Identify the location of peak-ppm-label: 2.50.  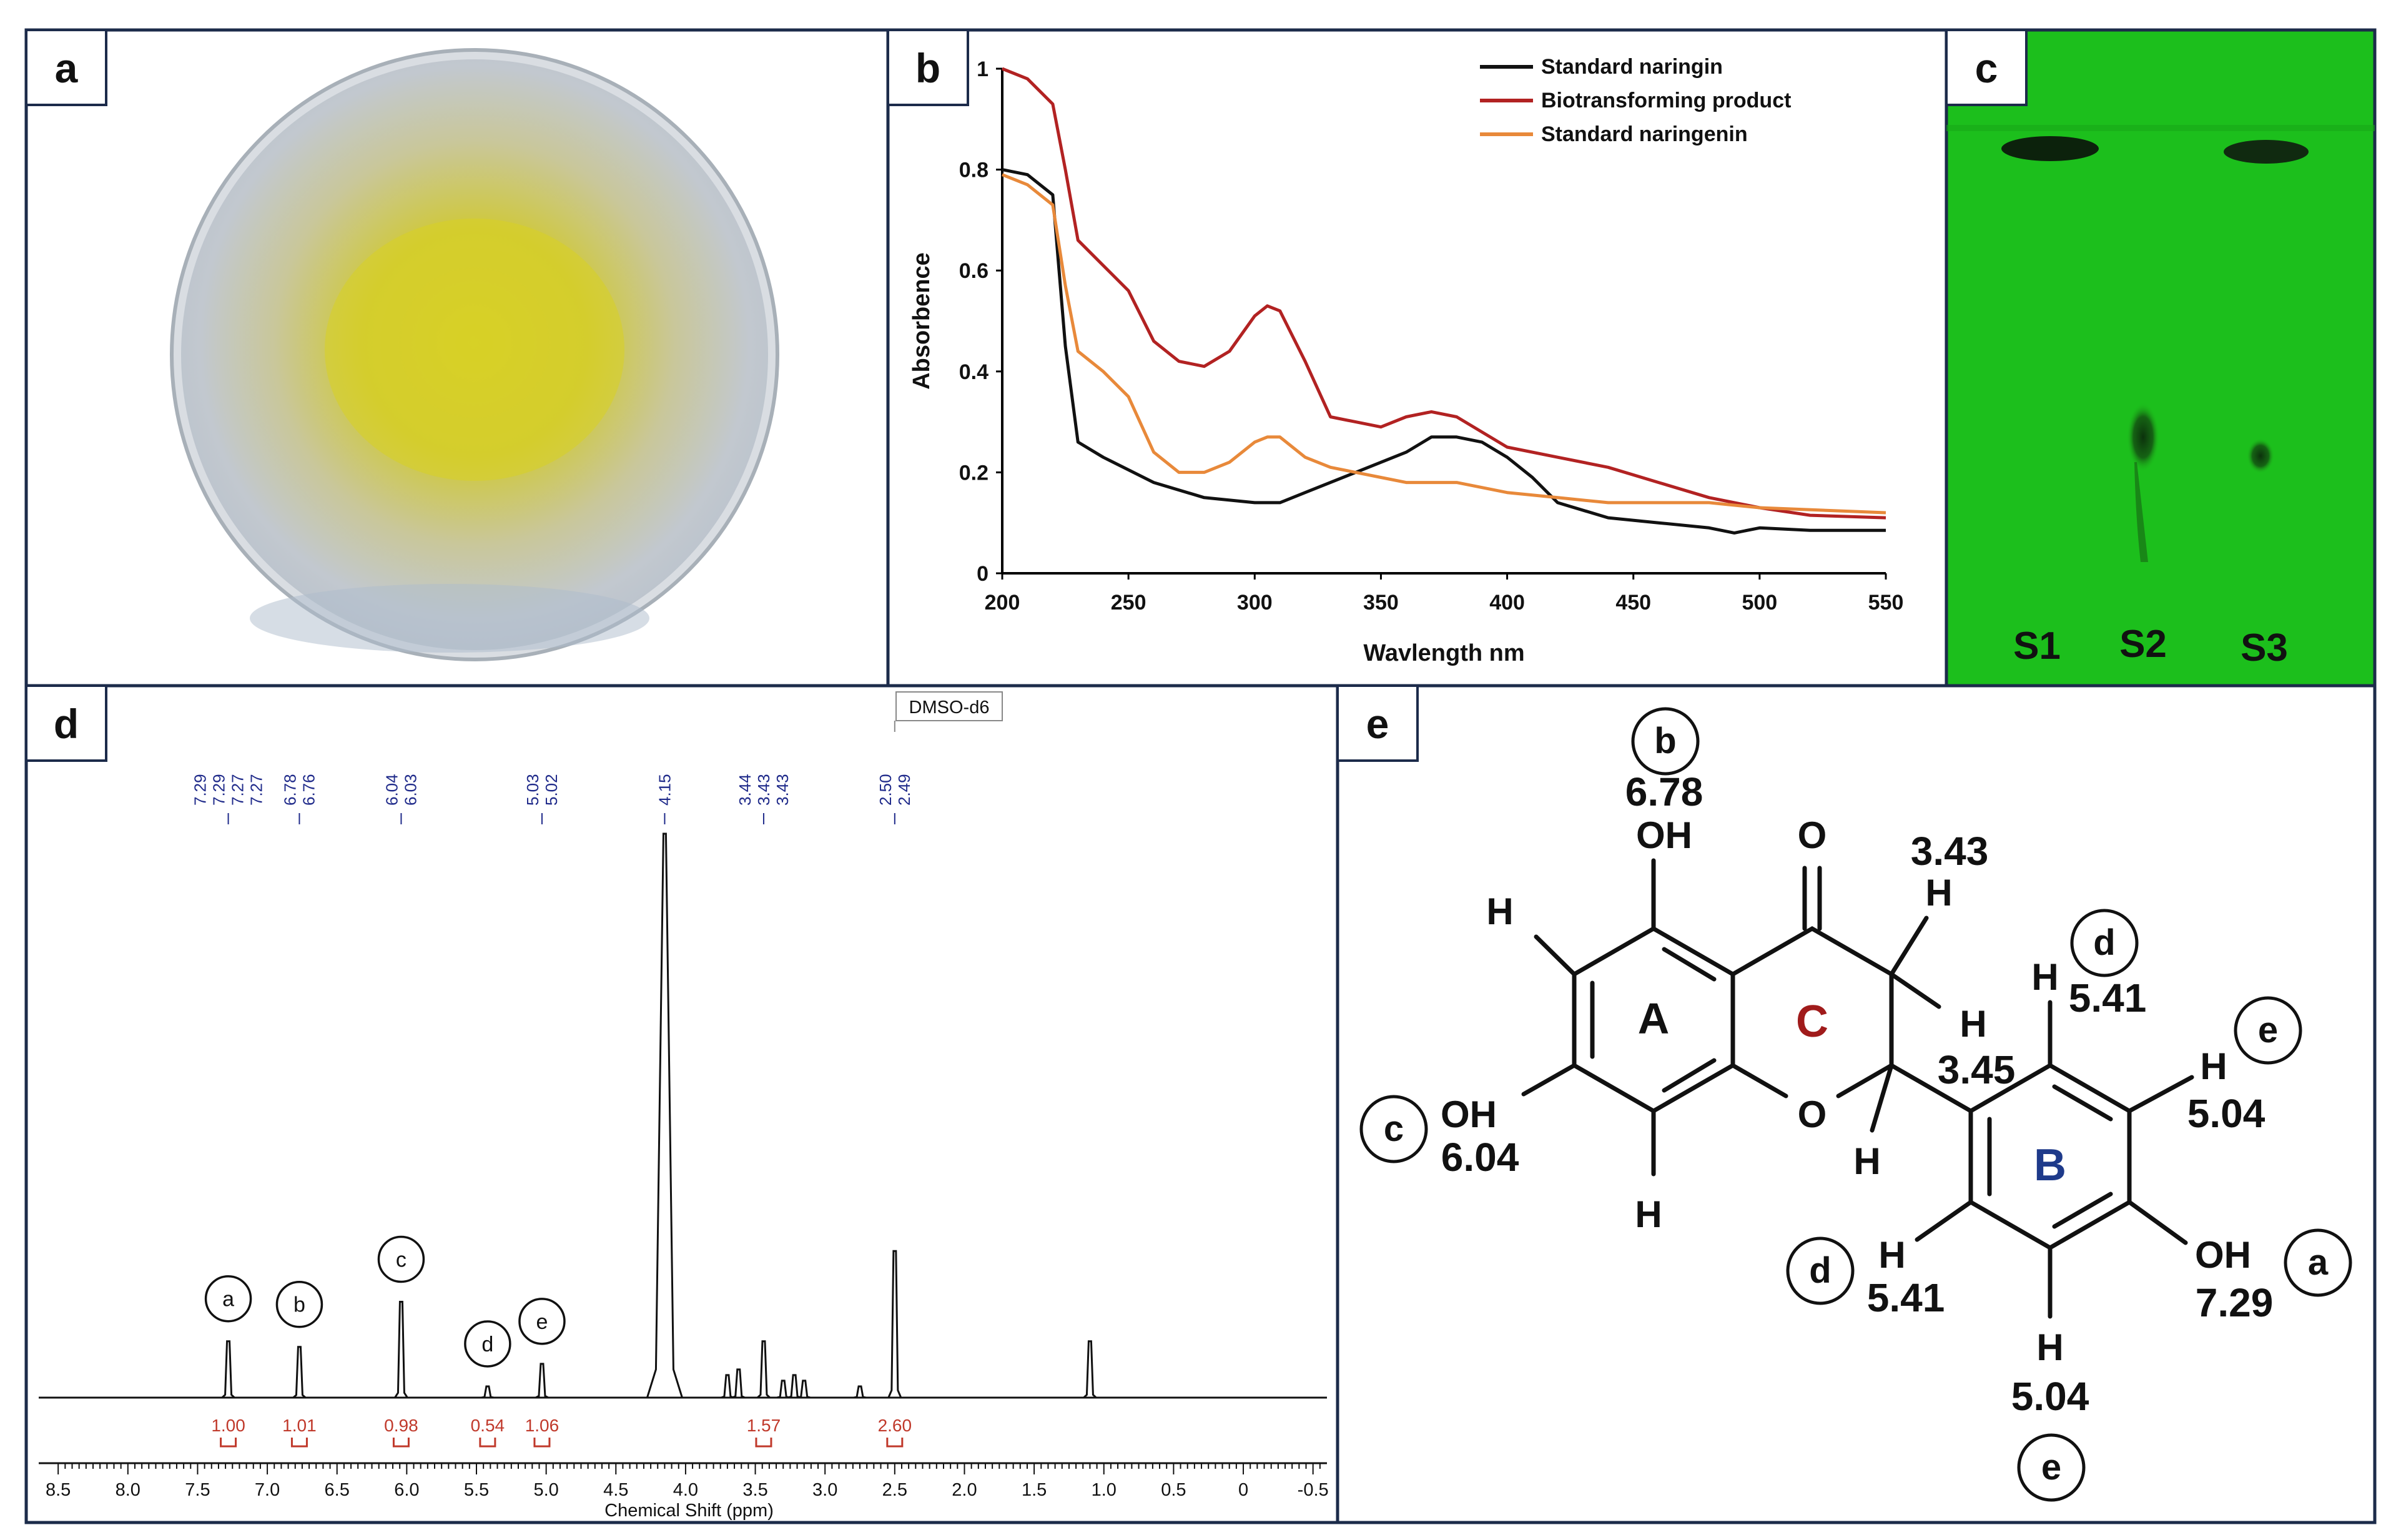
(886, 790).